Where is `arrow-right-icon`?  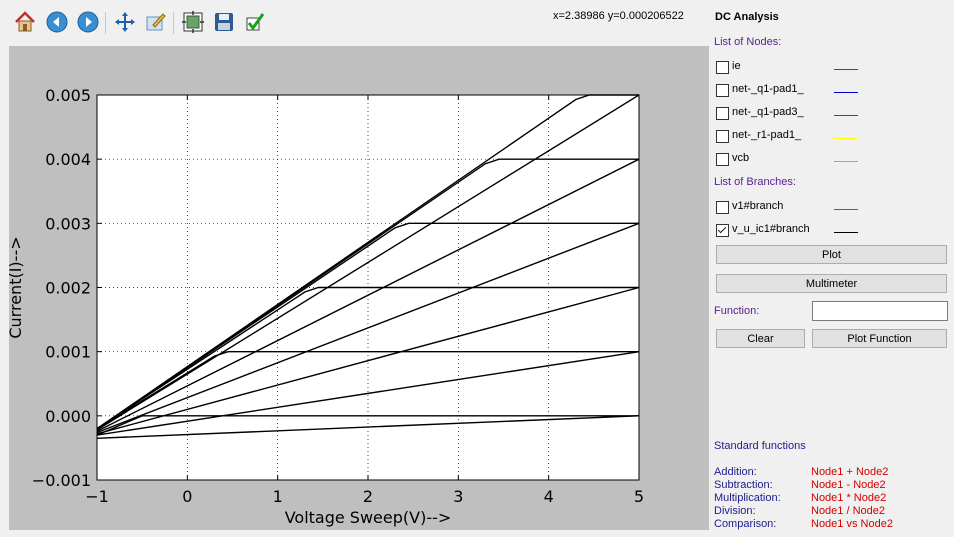 arrow-right-icon is located at coordinates (88, 22).